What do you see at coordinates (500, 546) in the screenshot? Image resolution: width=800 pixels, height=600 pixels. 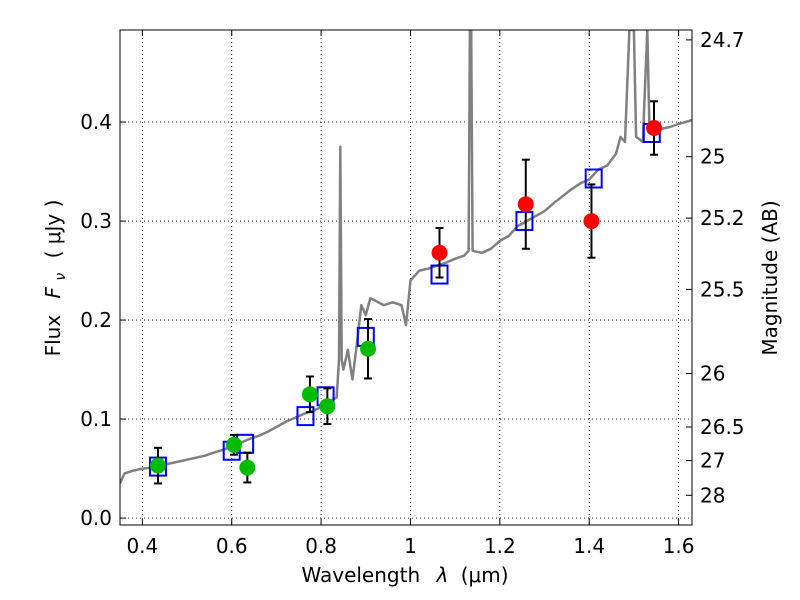 I see `x-tick-label: 1.2` at bounding box center [500, 546].